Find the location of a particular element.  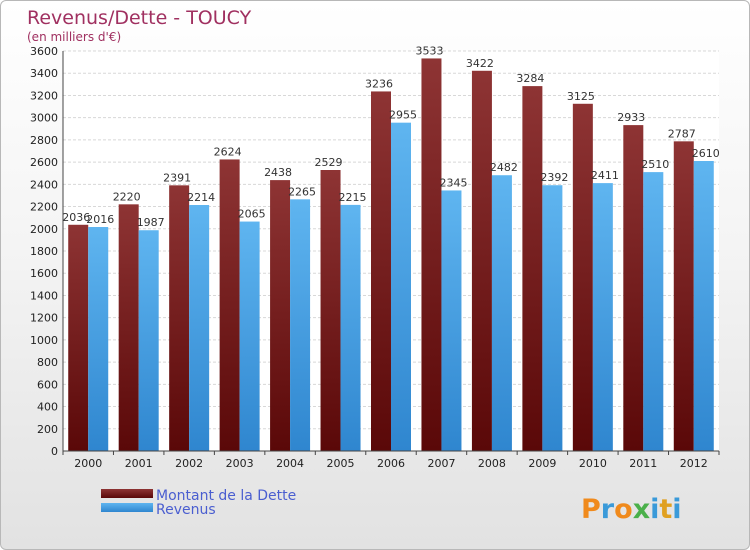

x-tick-label: 2012 is located at coordinates (694, 463).